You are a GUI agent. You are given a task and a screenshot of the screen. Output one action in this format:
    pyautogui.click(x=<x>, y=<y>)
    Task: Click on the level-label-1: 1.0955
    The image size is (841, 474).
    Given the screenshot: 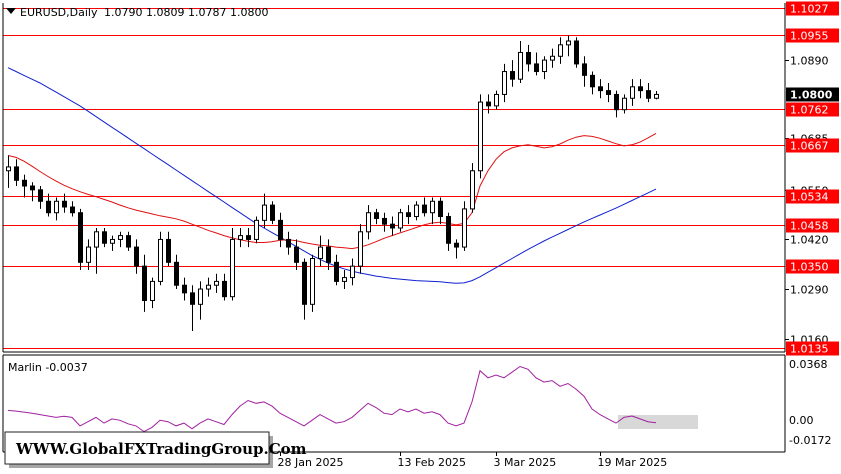 What is the action you would take?
    pyautogui.click(x=809, y=36)
    